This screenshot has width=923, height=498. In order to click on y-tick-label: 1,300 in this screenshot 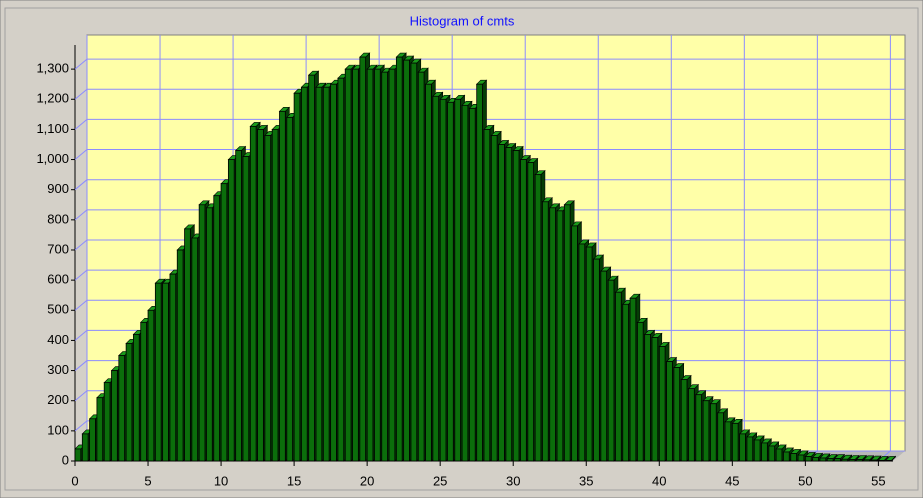, I will do `click(52, 68)`.